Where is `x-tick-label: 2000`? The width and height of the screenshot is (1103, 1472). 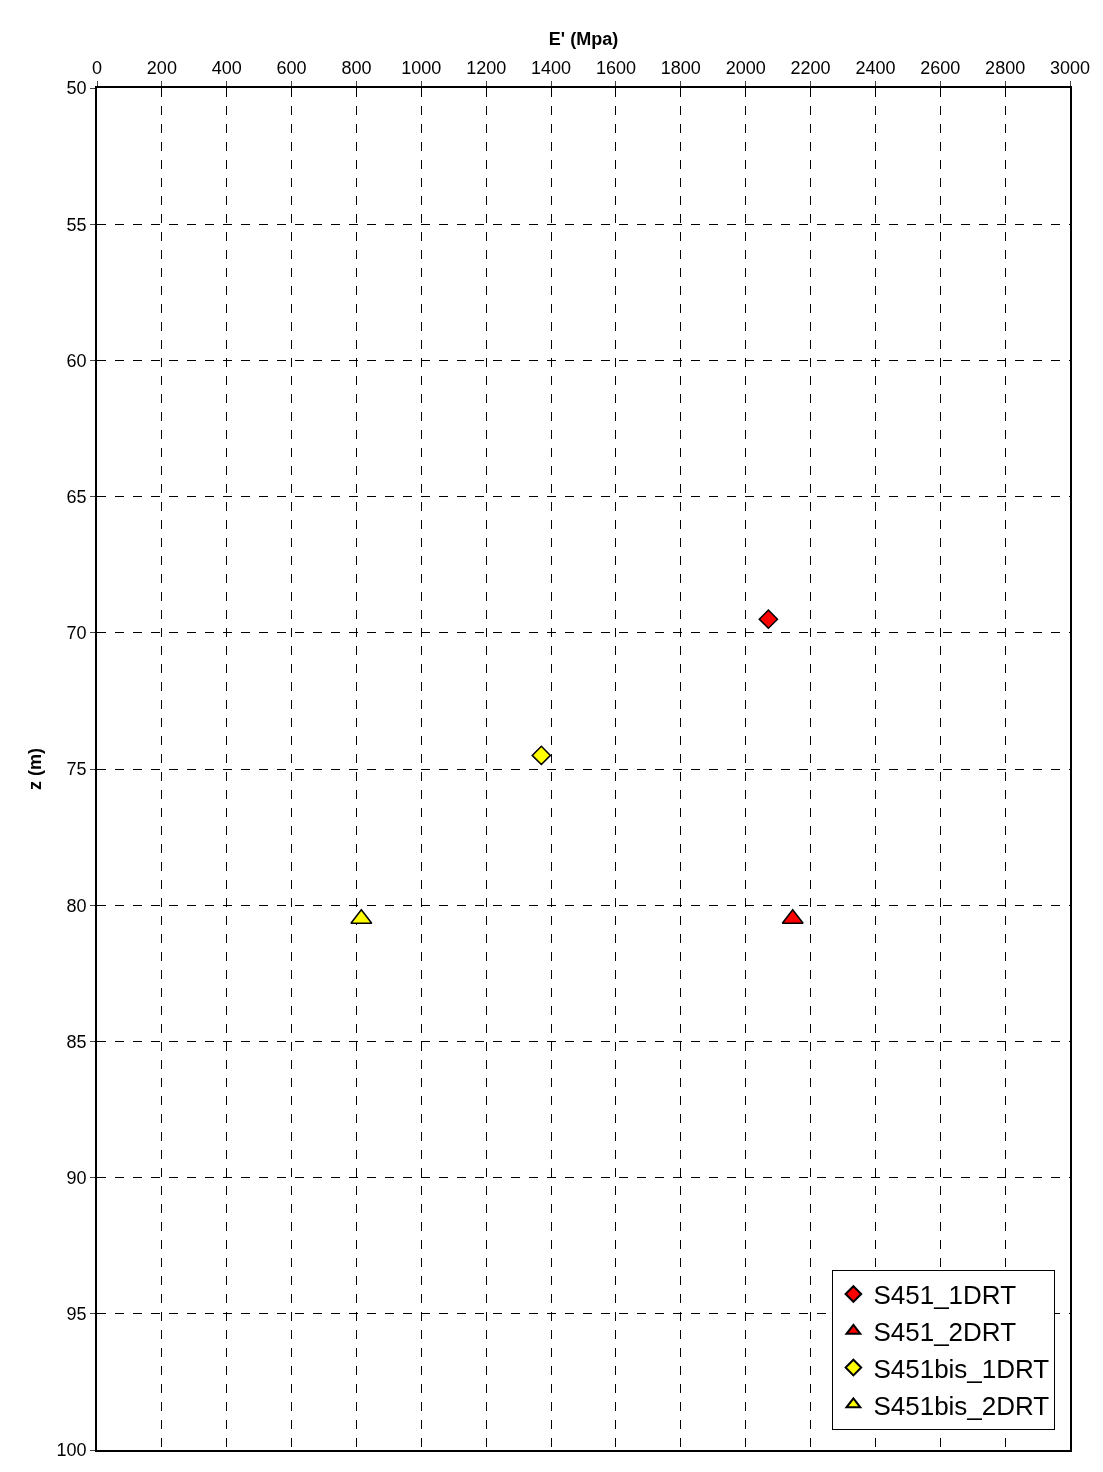
x-tick-label: 2000 is located at coordinates (745, 68).